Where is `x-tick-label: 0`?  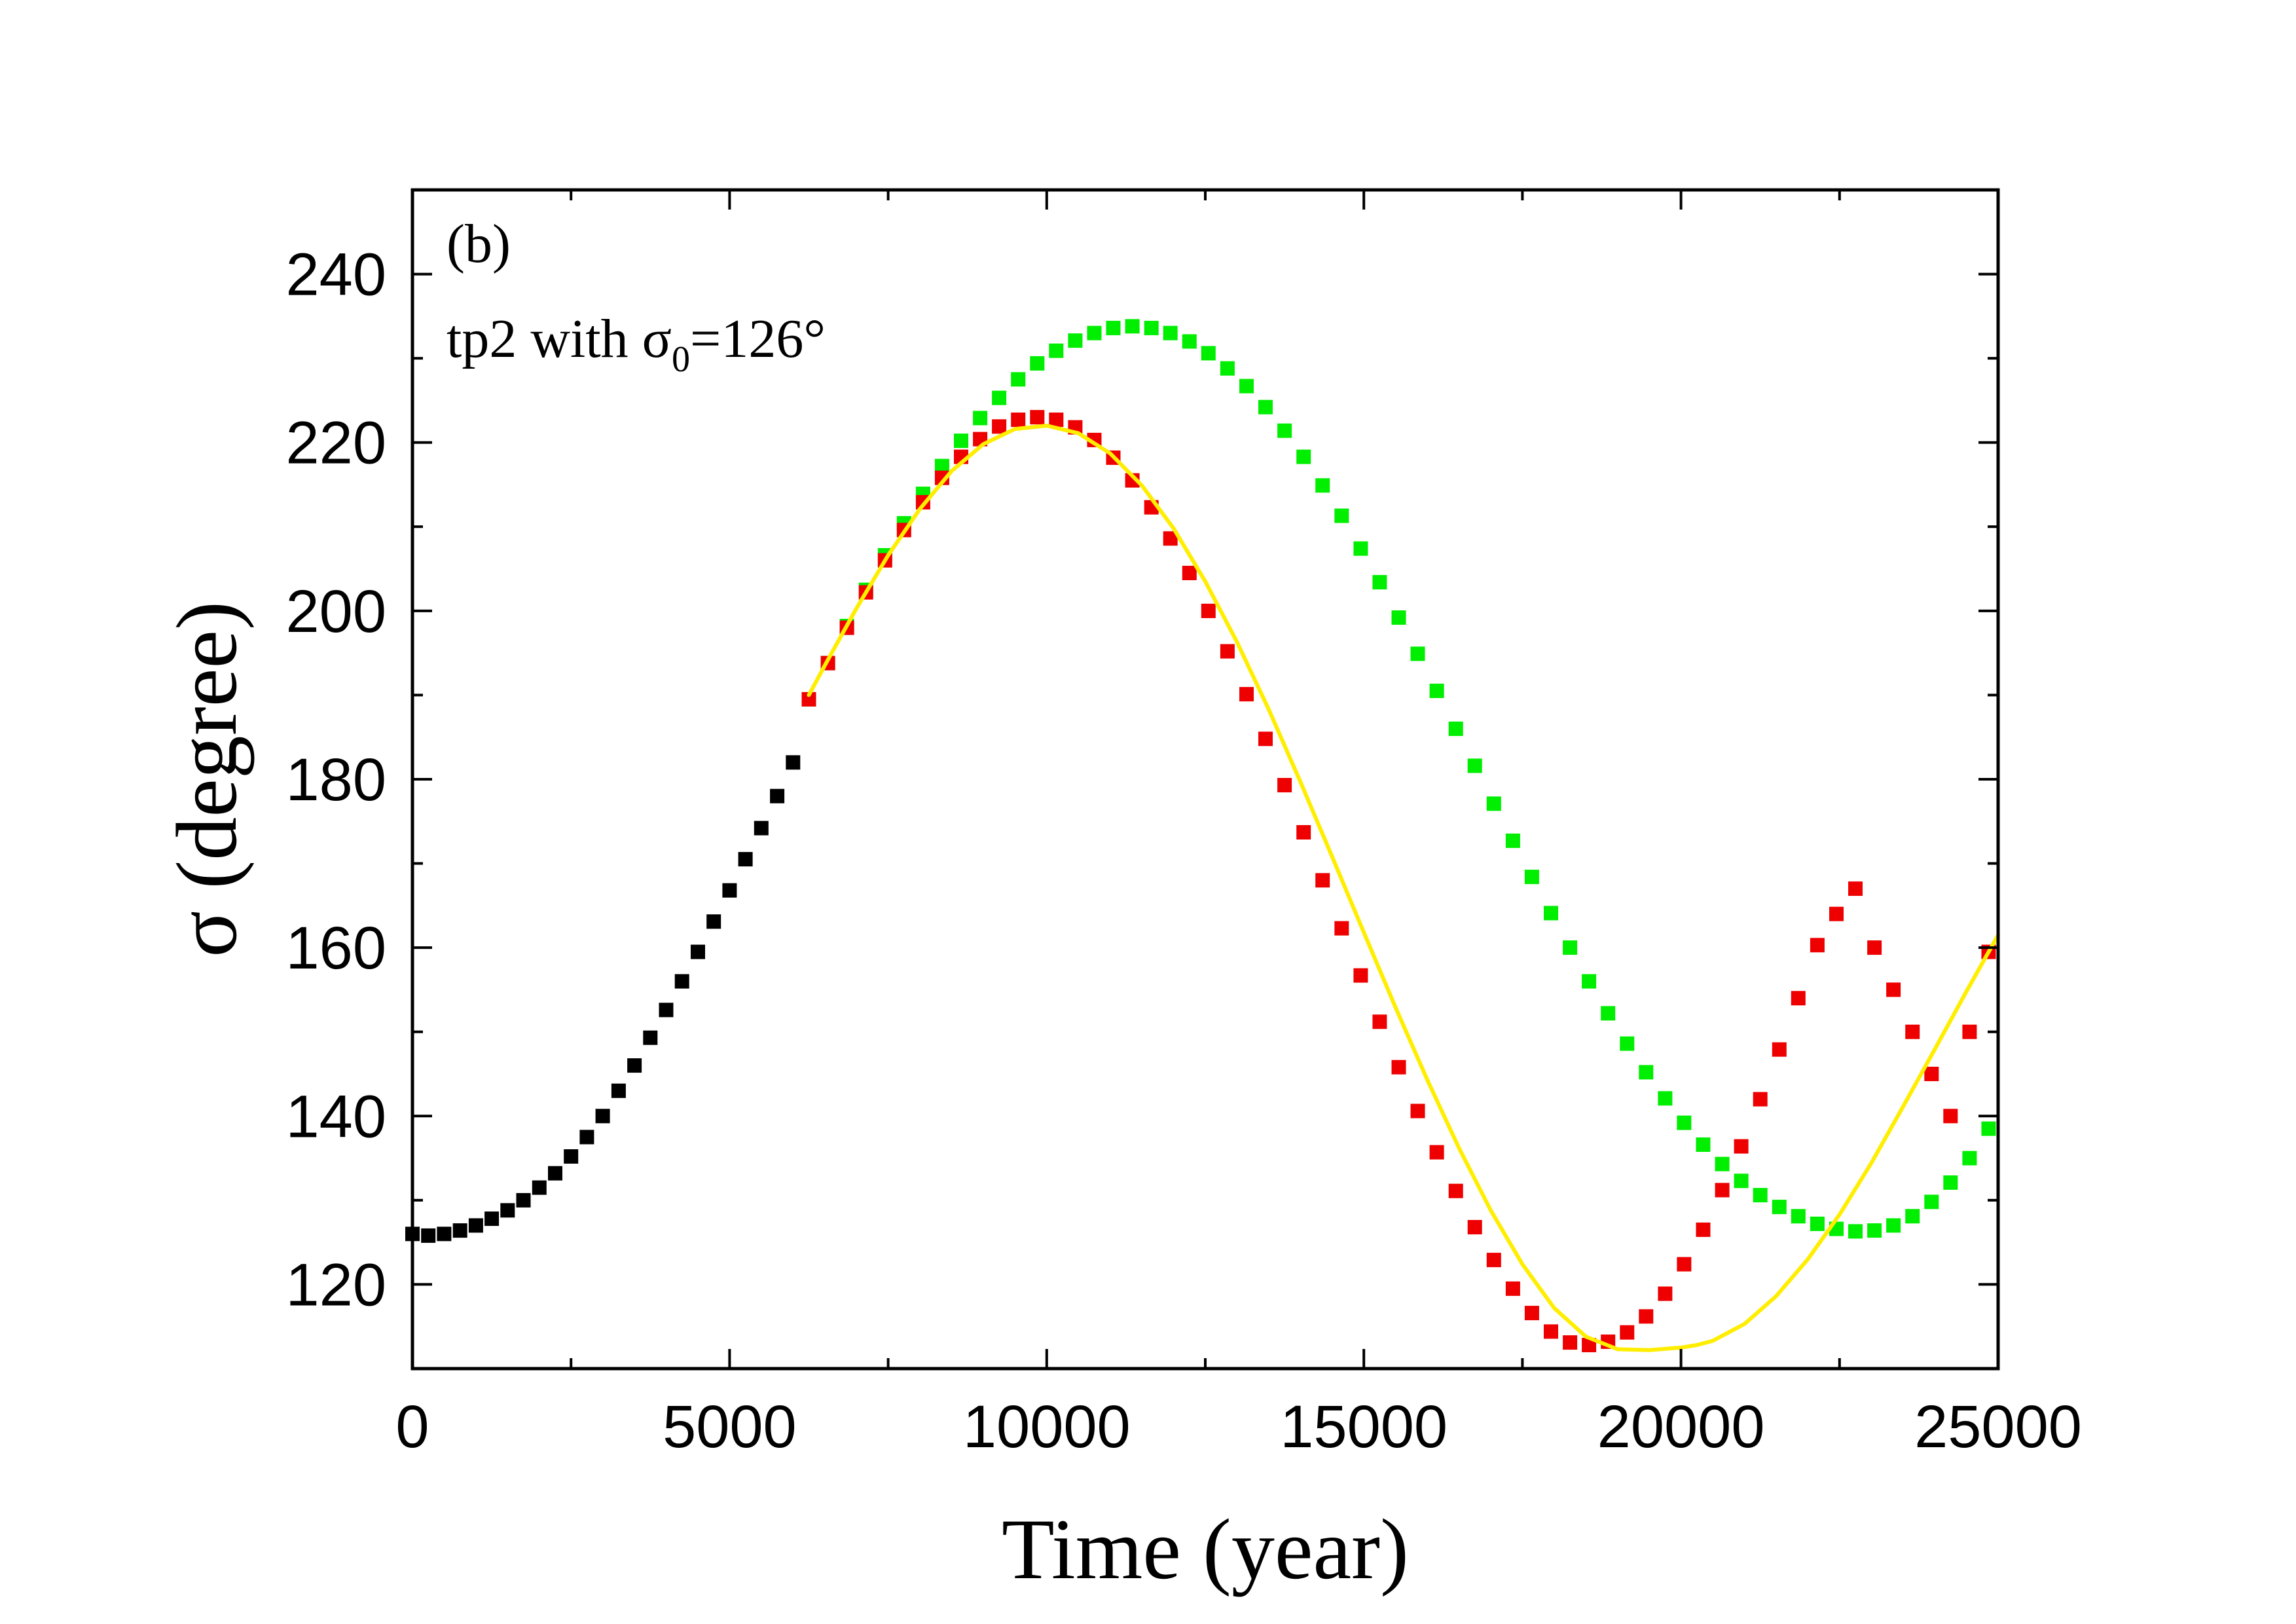 x-tick-label: 0 is located at coordinates (412, 1426).